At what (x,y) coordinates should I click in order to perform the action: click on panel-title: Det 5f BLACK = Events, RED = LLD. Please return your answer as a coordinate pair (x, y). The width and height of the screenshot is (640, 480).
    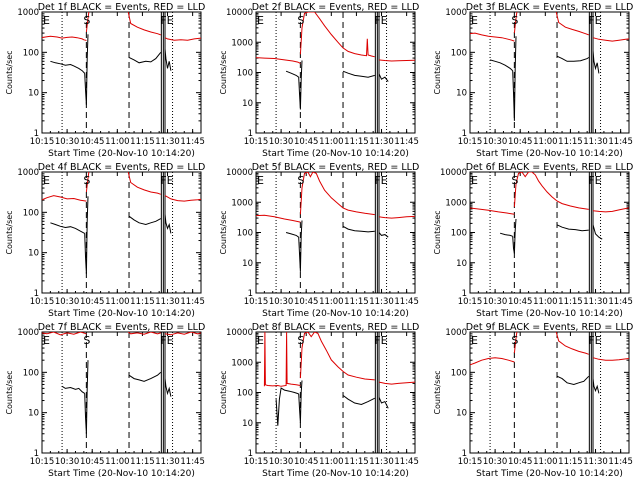
    Looking at the image, I should click on (336, 167).